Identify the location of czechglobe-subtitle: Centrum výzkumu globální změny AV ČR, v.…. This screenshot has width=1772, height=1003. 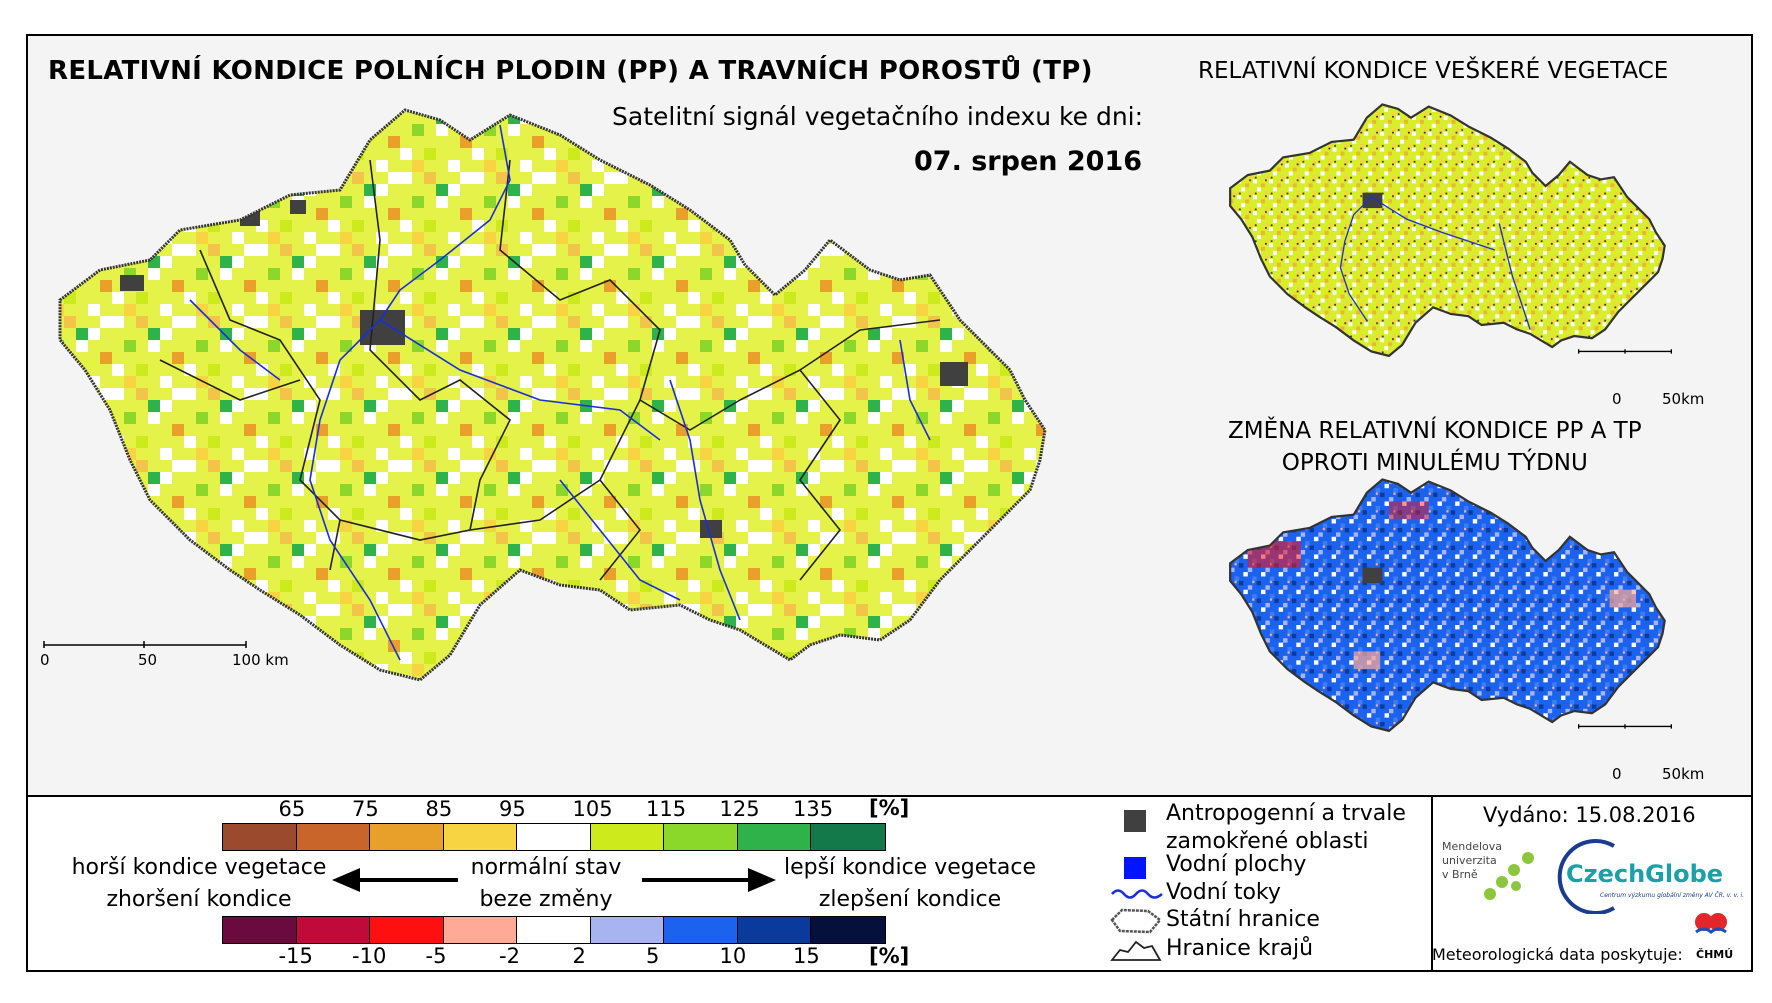
(1672, 895).